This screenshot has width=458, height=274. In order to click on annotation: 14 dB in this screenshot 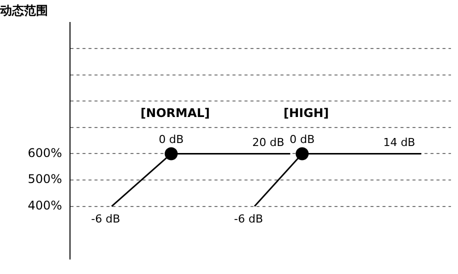, I will do `click(399, 143)`.